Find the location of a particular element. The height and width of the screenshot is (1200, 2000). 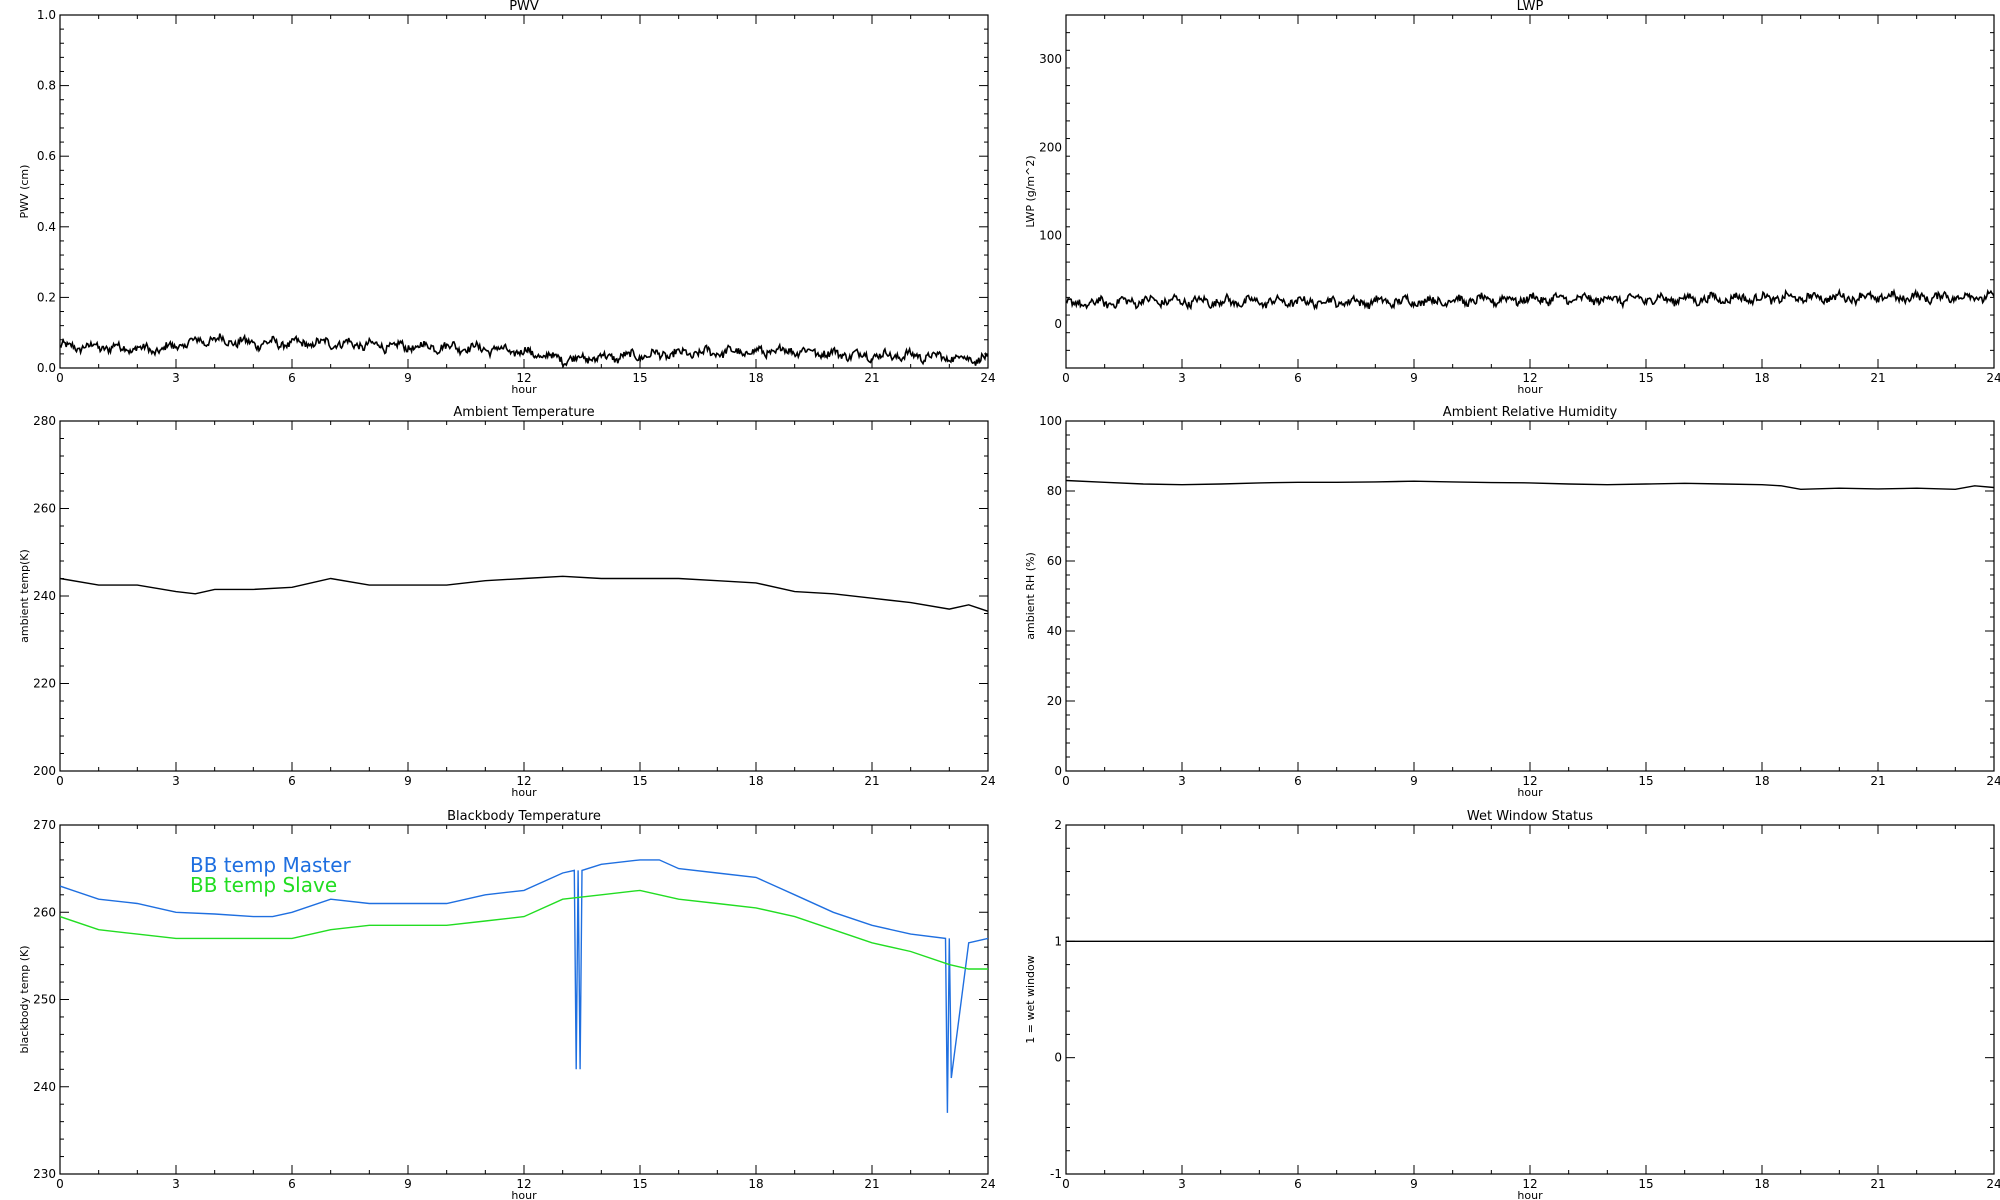

lwp-plot-area is located at coordinates (1530, 191).